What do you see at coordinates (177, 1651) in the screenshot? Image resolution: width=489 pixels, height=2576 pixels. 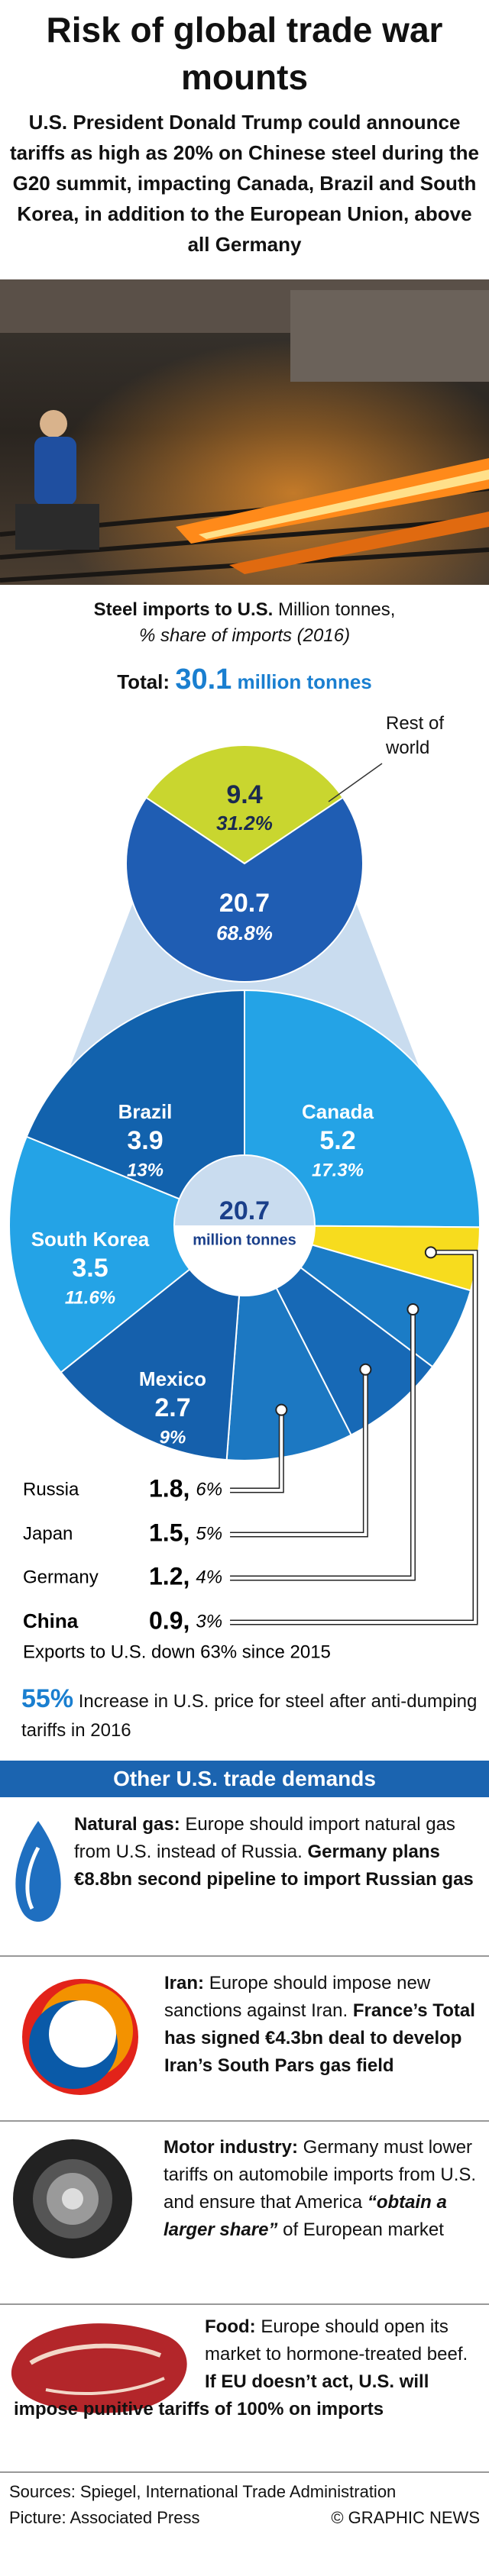 I see `chart-note: Exports to U.S. down 63% since 2015` at bounding box center [177, 1651].